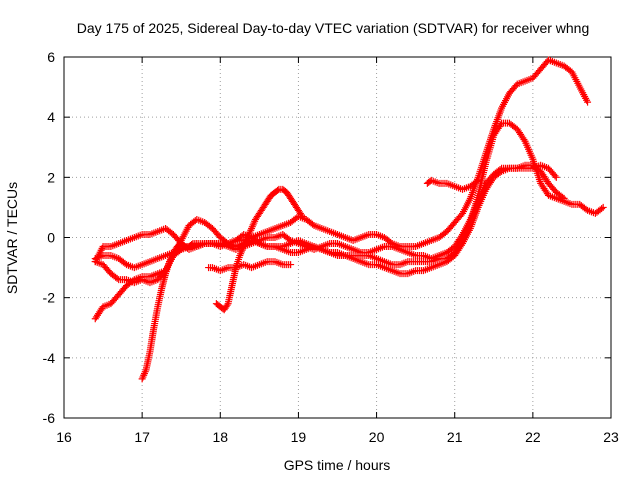 This screenshot has width=640, height=480. Describe the element at coordinates (49, 418) in the screenshot. I see `y-tick-label: -6` at that location.